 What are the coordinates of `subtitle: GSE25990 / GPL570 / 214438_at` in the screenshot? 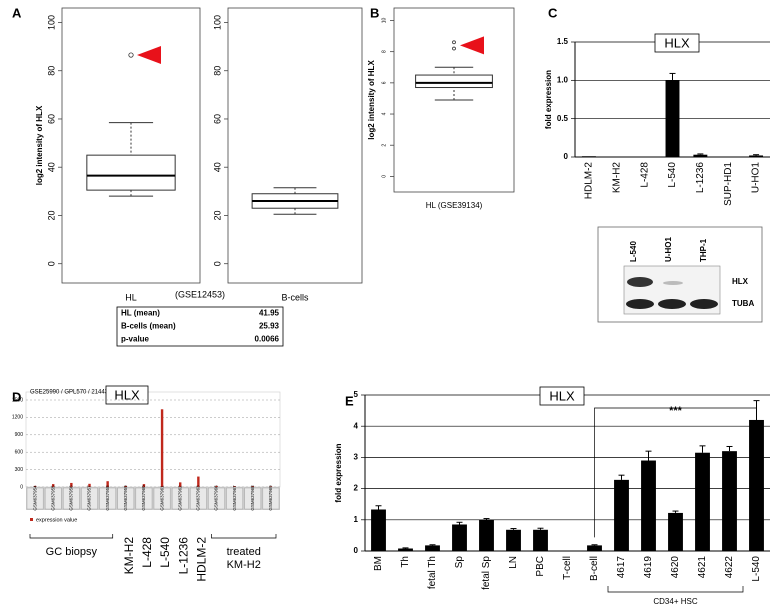 It's located at (75, 393).